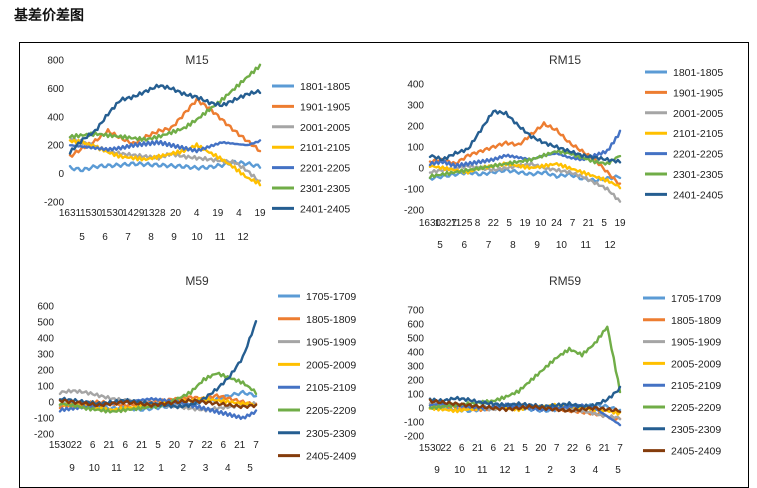 Image resolution: width=757 pixels, height=488 pixels. Describe the element at coordinates (325, 209) in the screenshot. I see `legend-label: 2401-2405` at that location.